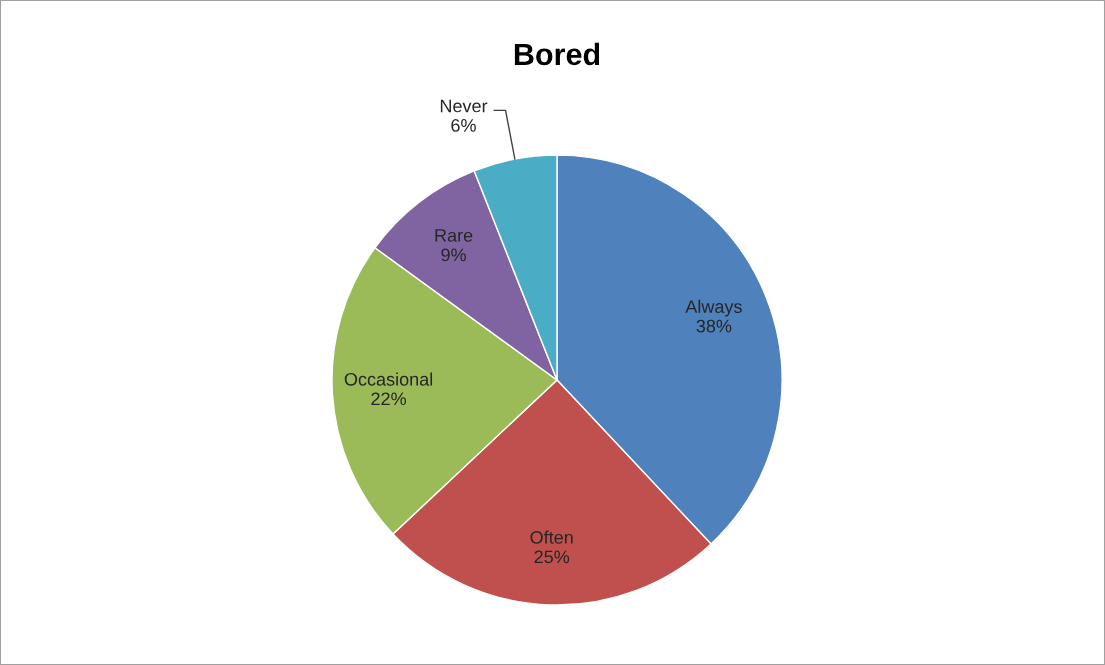 This screenshot has width=1105, height=665. I want to click on data-label: 9%, so click(453, 255).